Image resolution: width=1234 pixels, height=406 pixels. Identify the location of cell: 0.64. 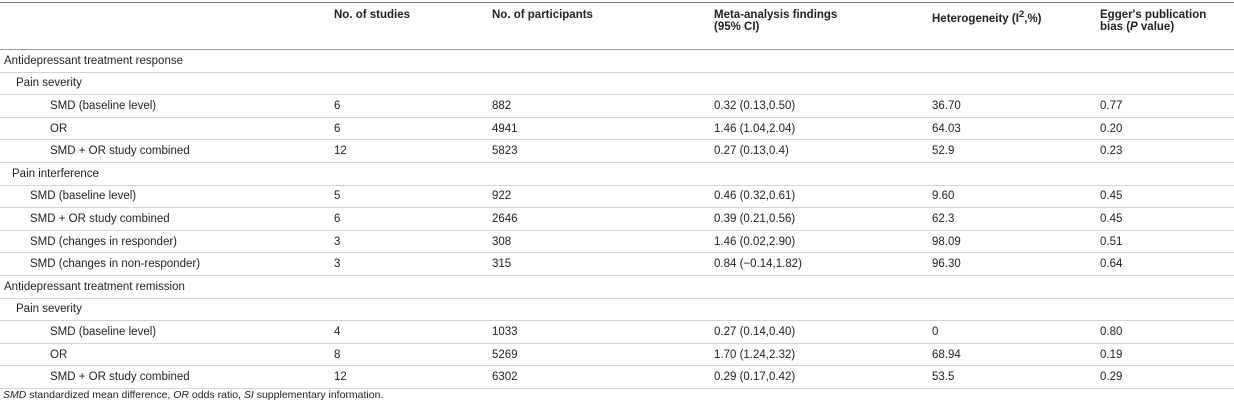
(1165, 264).